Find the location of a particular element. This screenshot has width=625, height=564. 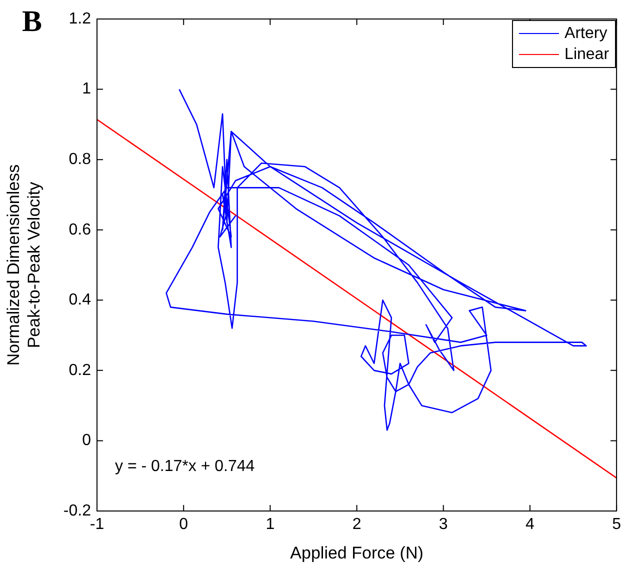

y-tick-label: 0.8 is located at coordinates (80, 159).